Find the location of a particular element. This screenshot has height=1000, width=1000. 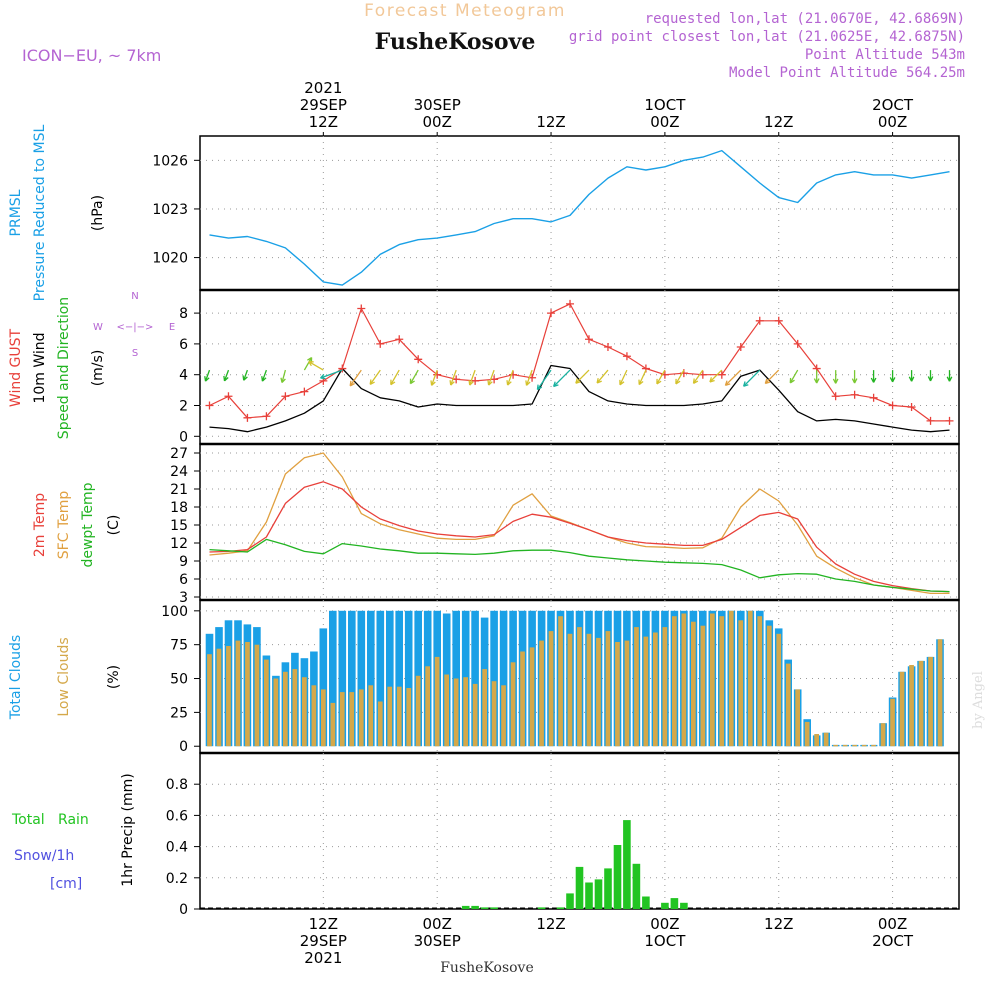

y-tick-label: 6 is located at coordinates (183, 580).